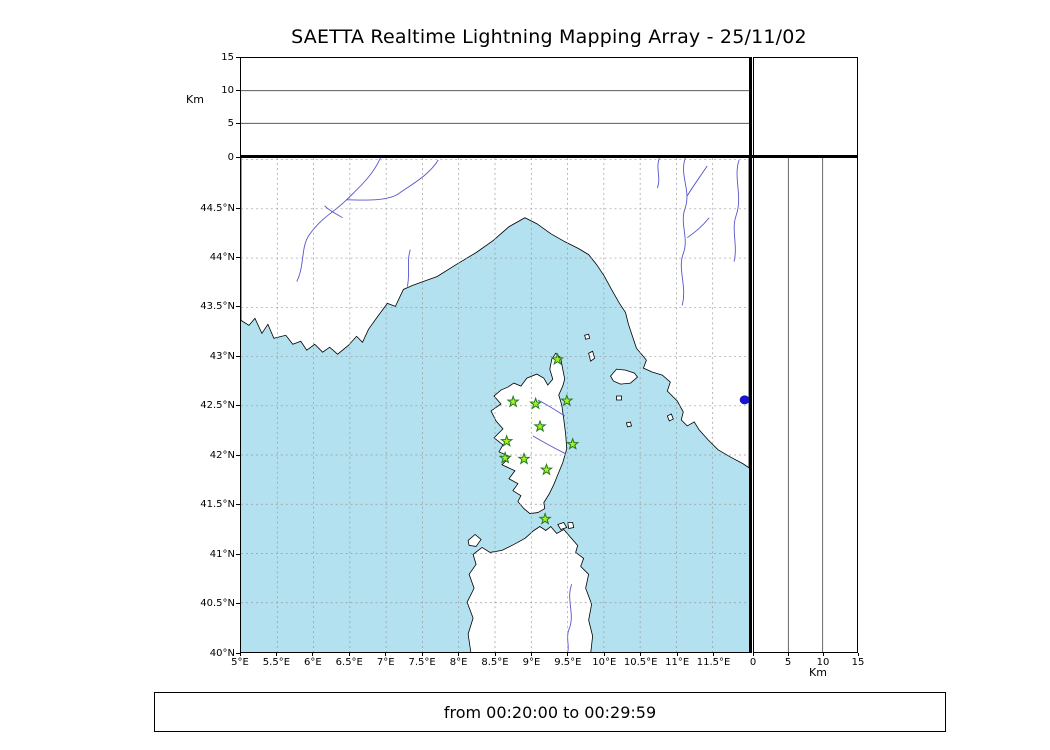  I want to click on lat-tick-label: 44.5°N, so click(217, 208).